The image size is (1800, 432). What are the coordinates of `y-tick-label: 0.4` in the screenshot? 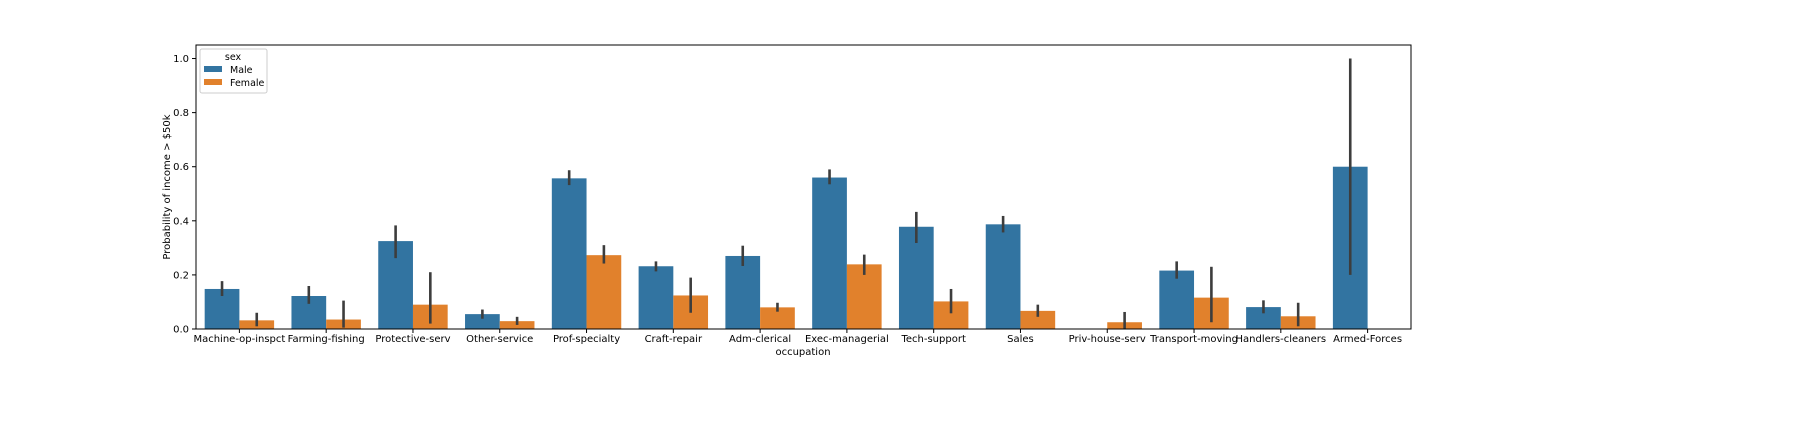 It's located at (181, 221).